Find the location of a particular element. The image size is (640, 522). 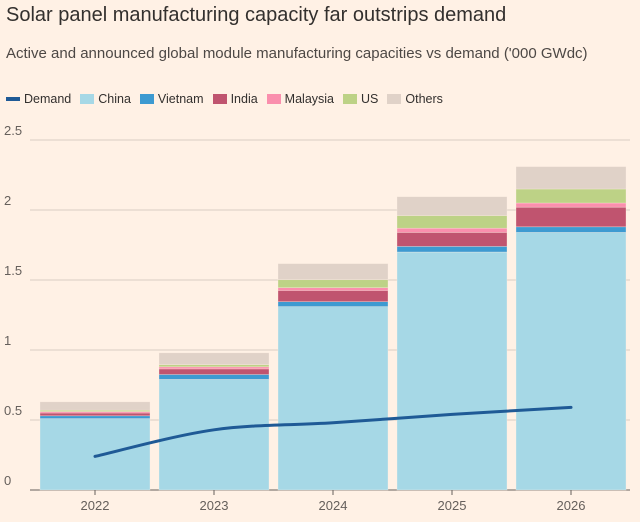

legend-item-china: China is located at coordinates (105, 99).